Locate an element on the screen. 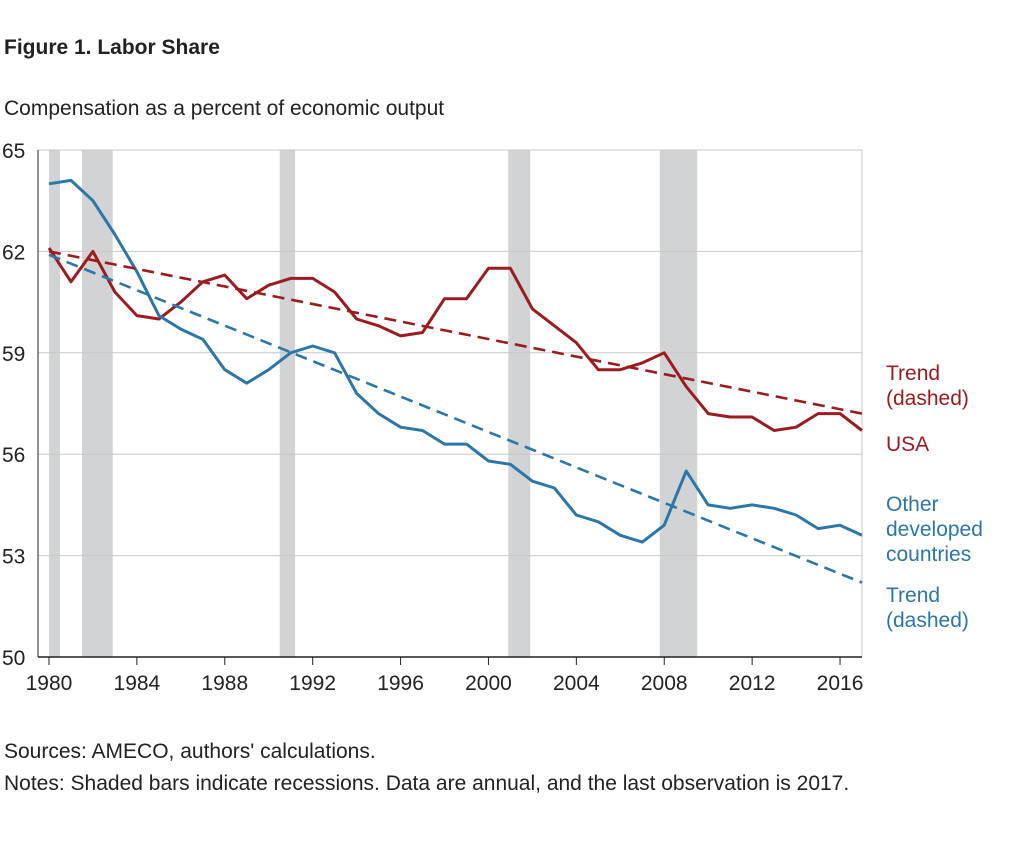  other-trend-label-1: (dashed) is located at coordinates (927, 620).